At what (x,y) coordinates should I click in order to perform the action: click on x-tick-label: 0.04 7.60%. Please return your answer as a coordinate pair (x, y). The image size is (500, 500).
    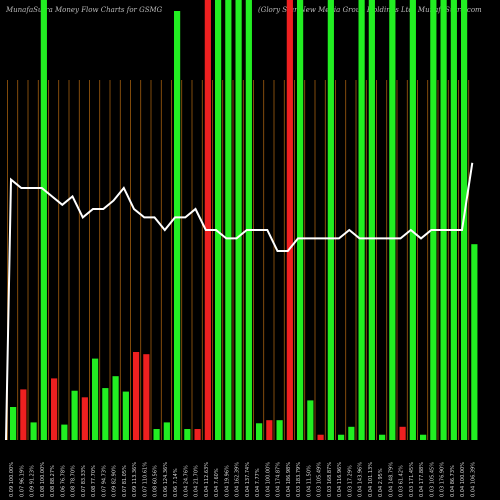
    Looking at the image, I should click on (217, 482).